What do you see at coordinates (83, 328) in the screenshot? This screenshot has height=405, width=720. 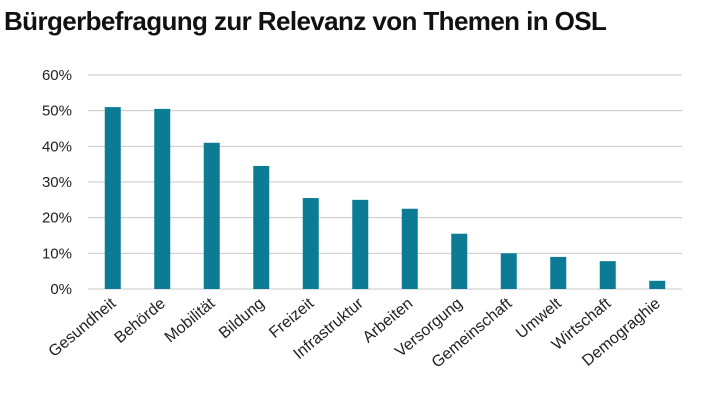 I see `x-category-label: Gesundheit` at bounding box center [83, 328].